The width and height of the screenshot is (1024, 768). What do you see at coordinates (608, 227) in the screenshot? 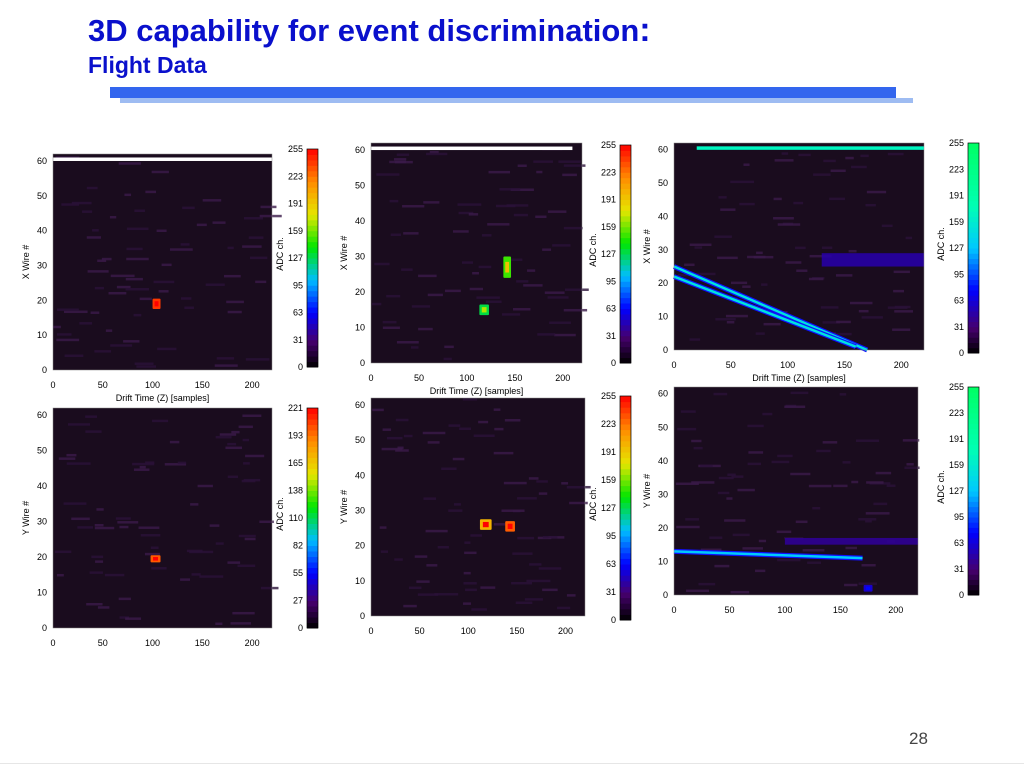
I see `colorbar-tick-label: 159` at bounding box center [608, 227].